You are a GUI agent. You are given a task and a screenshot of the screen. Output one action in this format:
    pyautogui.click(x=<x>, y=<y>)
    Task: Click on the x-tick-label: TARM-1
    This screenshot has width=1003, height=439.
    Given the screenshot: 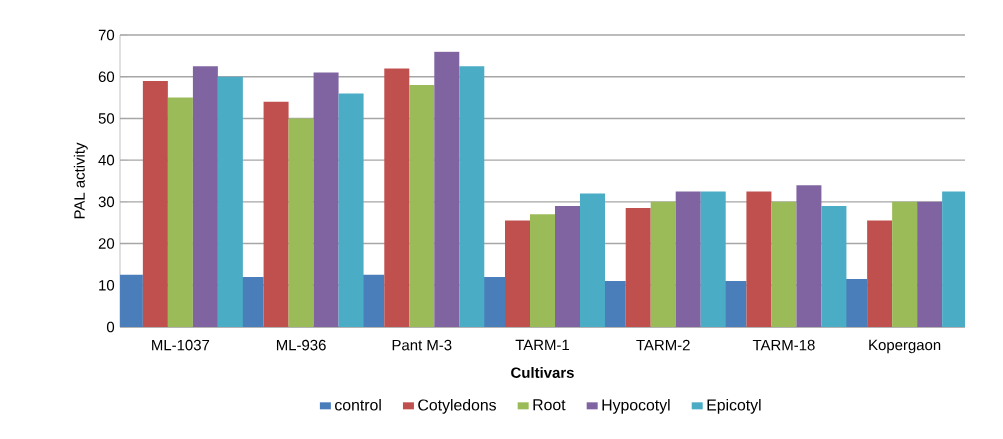 What is the action you would take?
    pyautogui.click(x=542, y=345)
    